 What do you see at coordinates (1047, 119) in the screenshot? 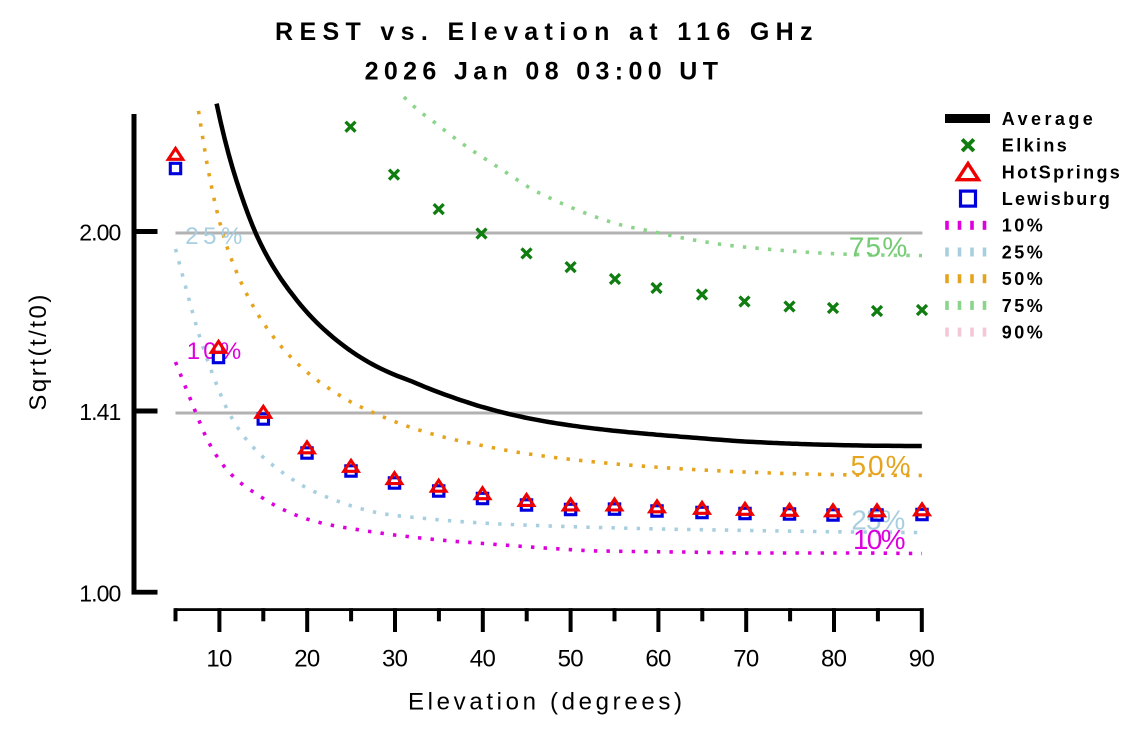
I see `svg-text: Average` at bounding box center [1047, 119].